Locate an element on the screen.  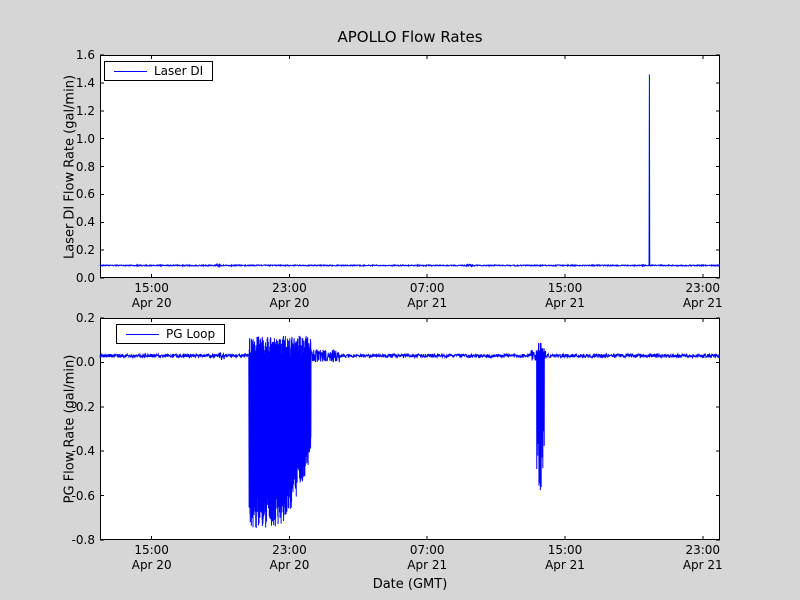
y-tick-label: 0.8 is located at coordinates (85, 166).